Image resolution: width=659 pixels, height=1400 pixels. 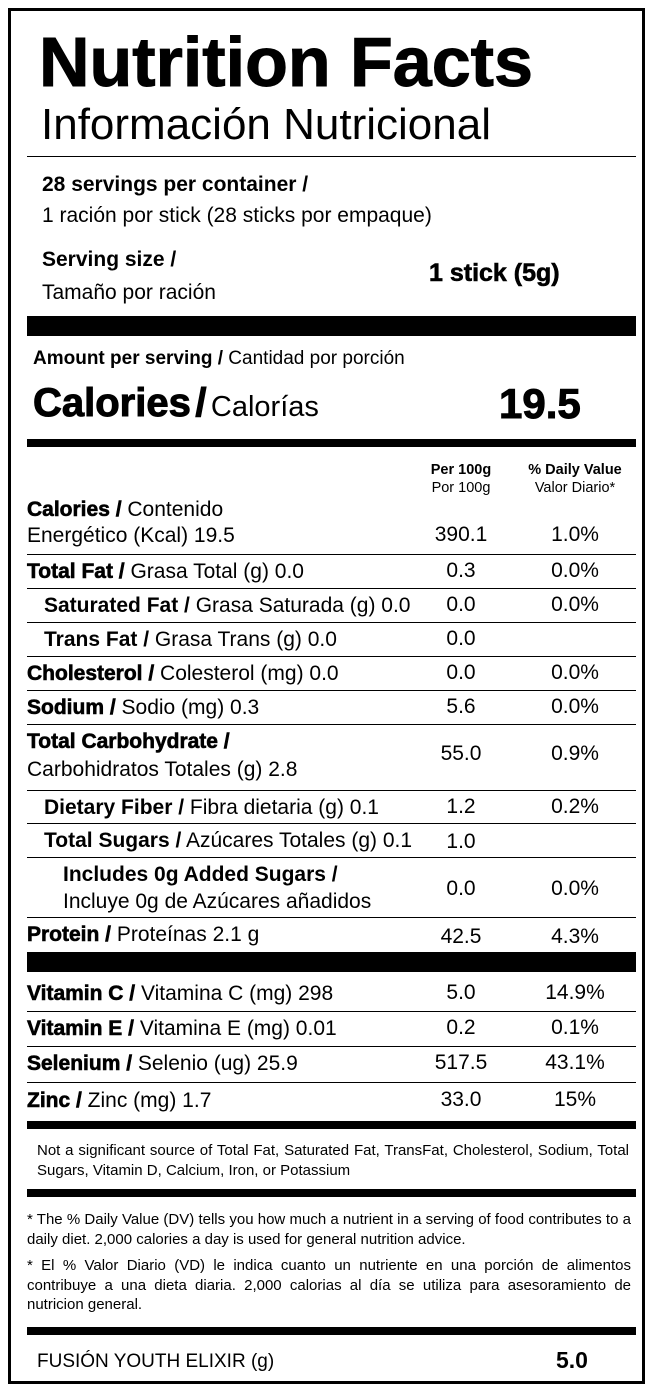 What do you see at coordinates (494, 273) in the screenshot?
I see `serving-size-value: 1 stick (5g)` at bounding box center [494, 273].